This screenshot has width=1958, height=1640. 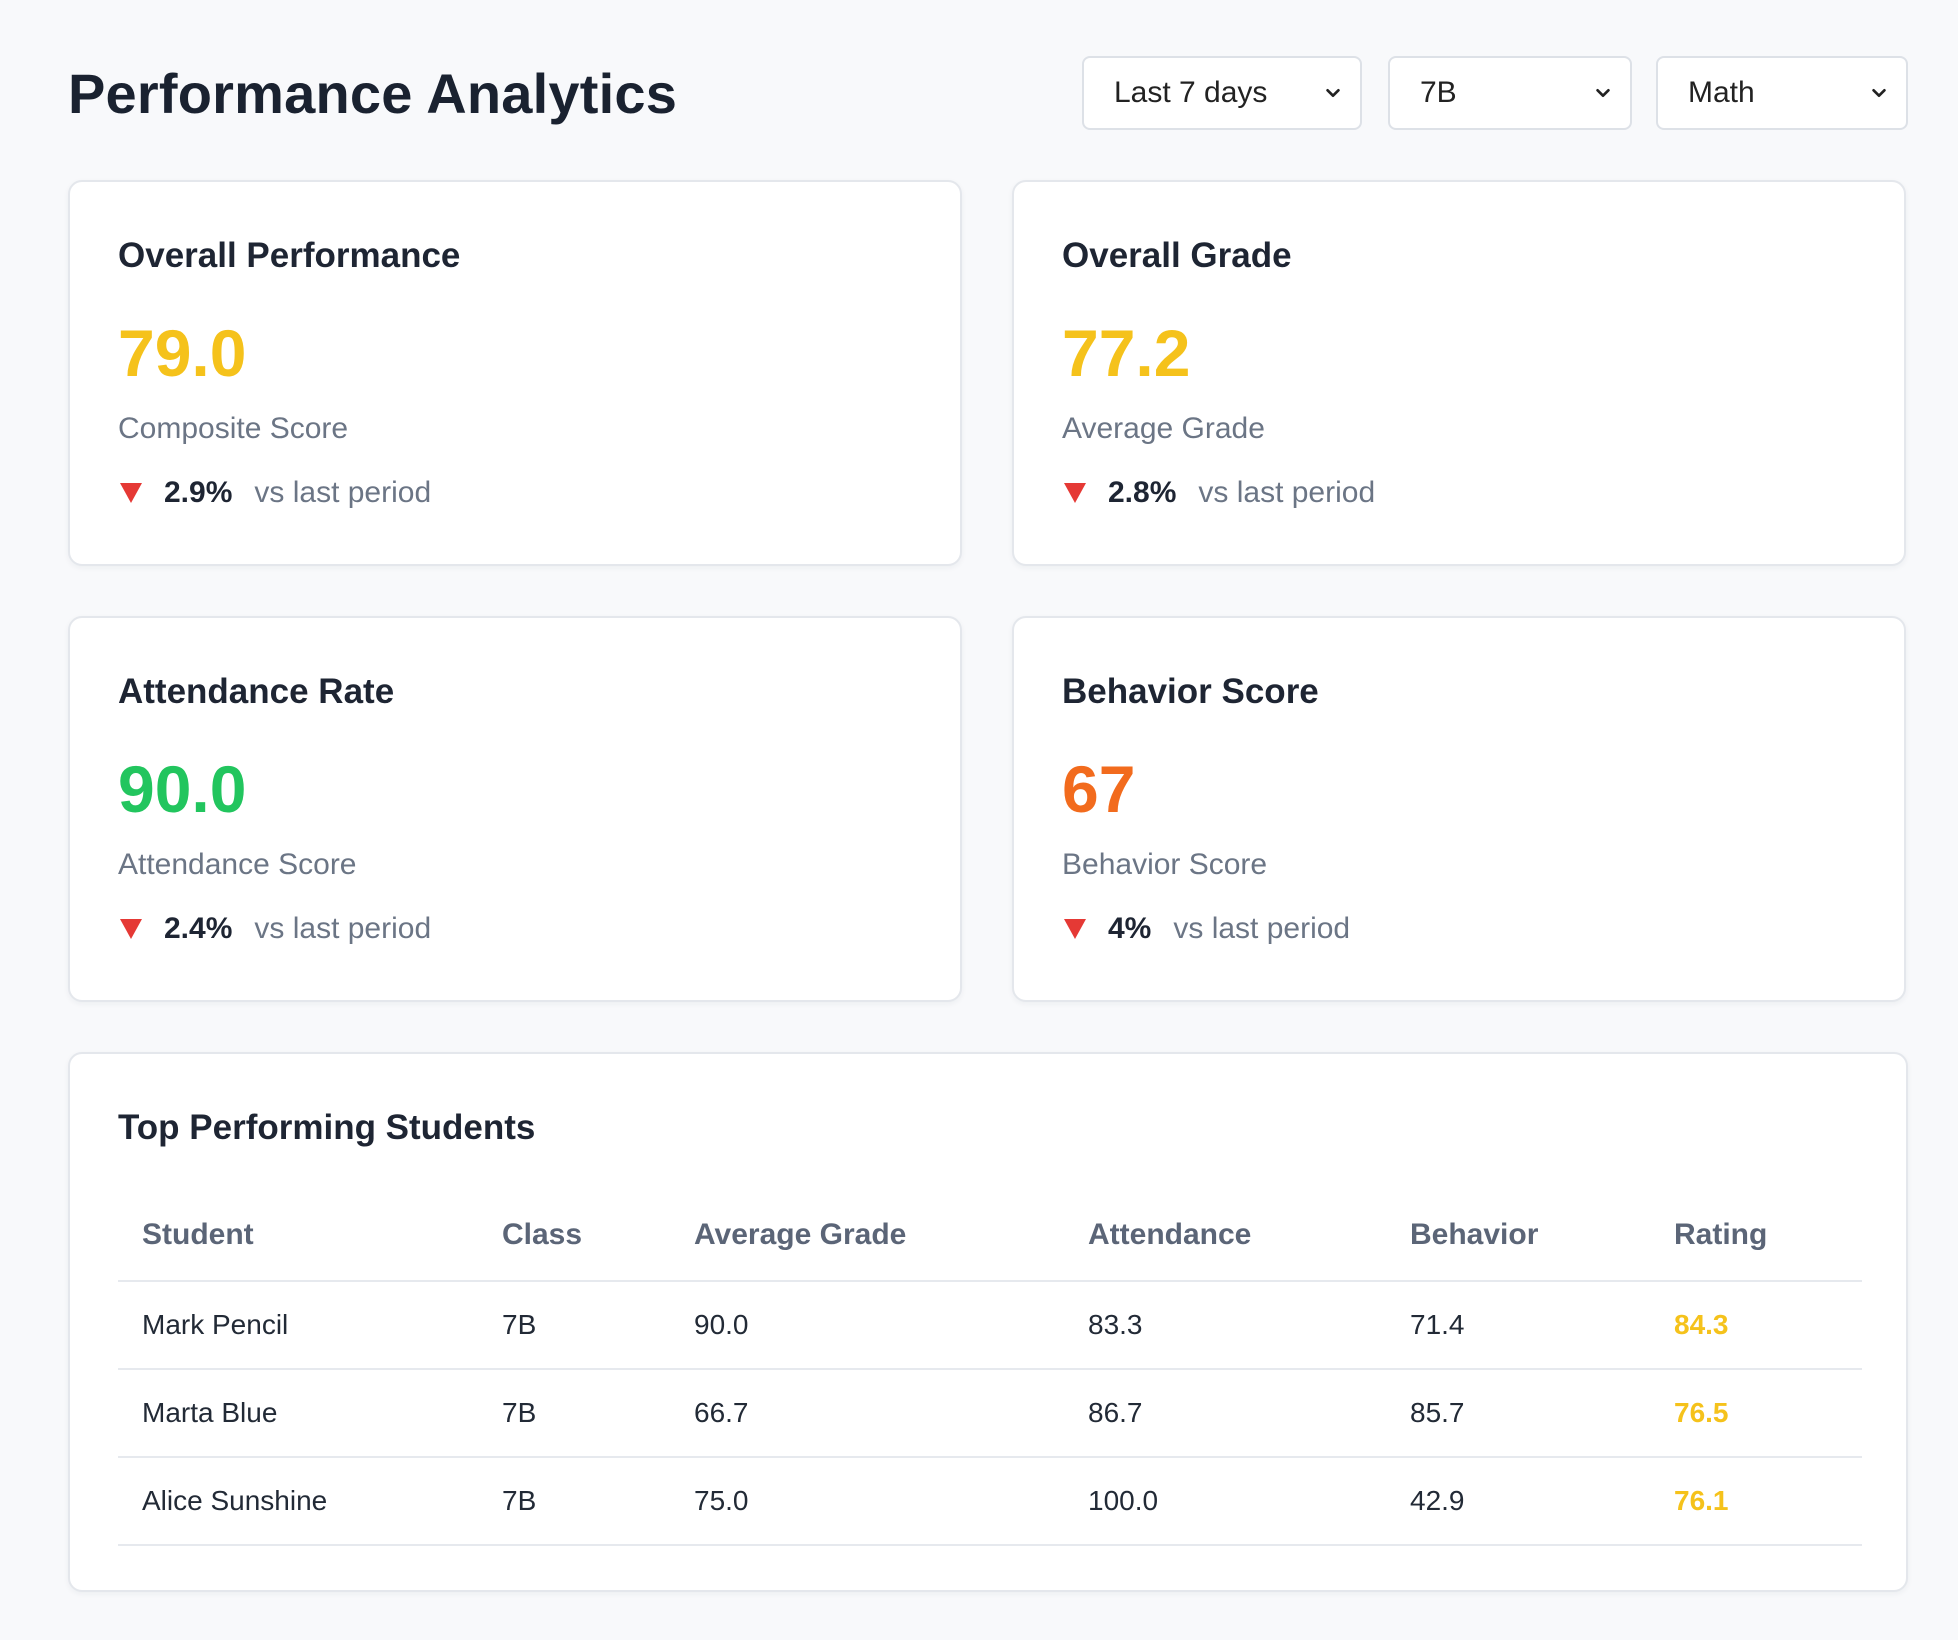 I want to click on behavior-cell: 42.9, so click(x=1437, y=1500).